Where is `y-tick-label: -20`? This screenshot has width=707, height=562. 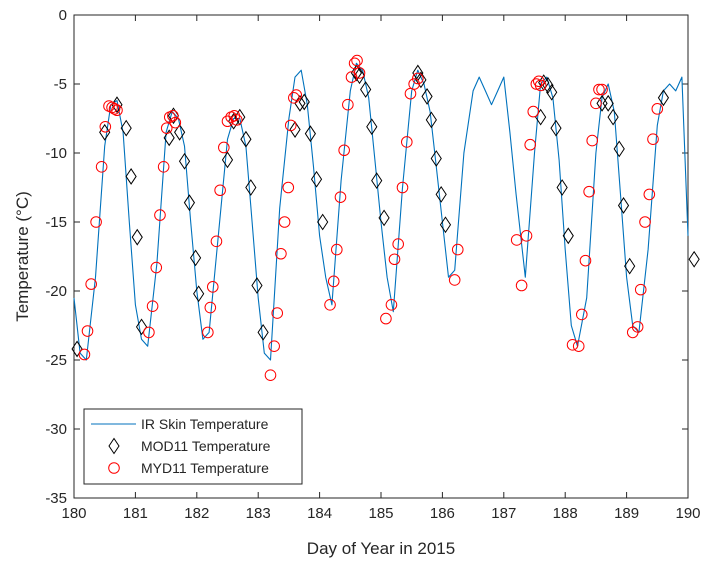 y-tick-label: -20 is located at coordinates (56, 291).